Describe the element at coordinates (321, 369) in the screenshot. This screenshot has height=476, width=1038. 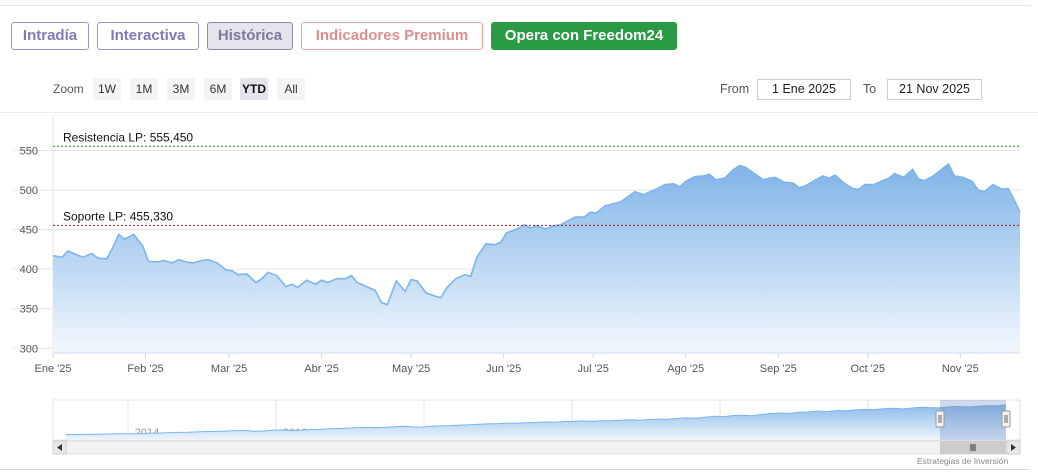
I see `x-tick-label: Abr '25` at that location.